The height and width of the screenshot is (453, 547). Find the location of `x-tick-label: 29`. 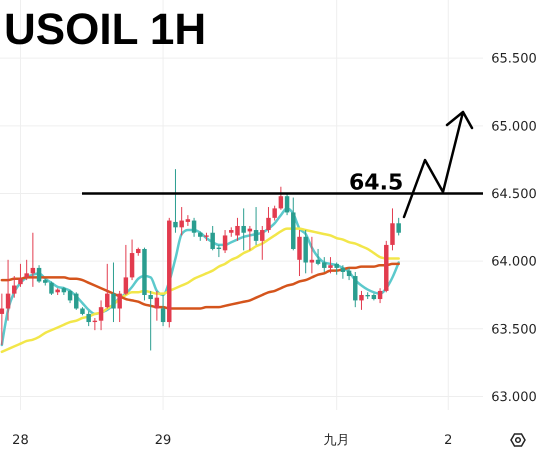

x-tick-label: 29 is located at coordinates (163, 440).